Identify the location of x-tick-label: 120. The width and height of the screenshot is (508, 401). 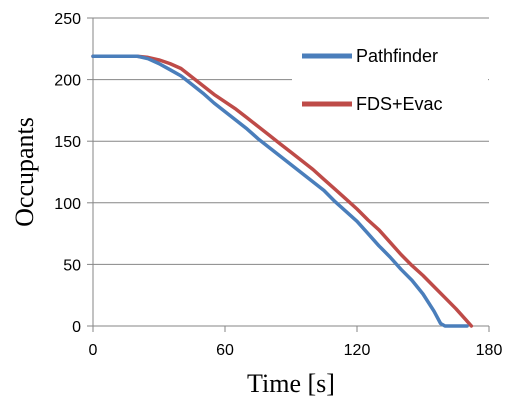
(357, 350).